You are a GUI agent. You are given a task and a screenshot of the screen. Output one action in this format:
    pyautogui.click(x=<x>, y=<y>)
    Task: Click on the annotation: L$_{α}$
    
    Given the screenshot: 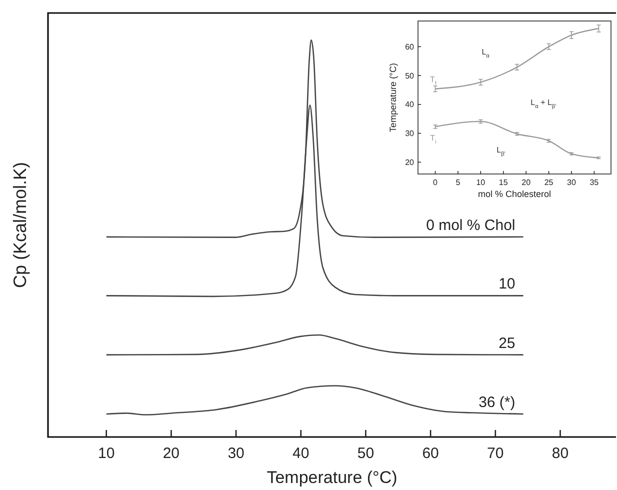 What is the action you would take?
    pyautogui.click(x=486, y=54)
    